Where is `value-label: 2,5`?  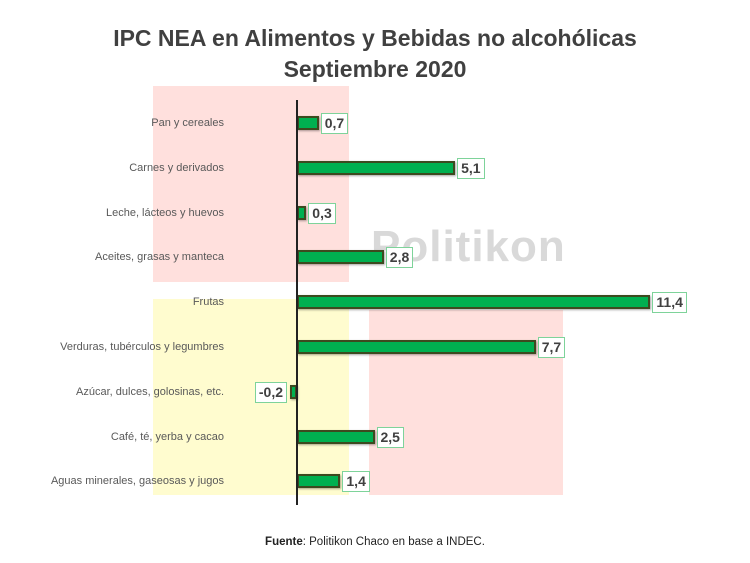 value-label: 2,5 is located at coordinates (390, 437).